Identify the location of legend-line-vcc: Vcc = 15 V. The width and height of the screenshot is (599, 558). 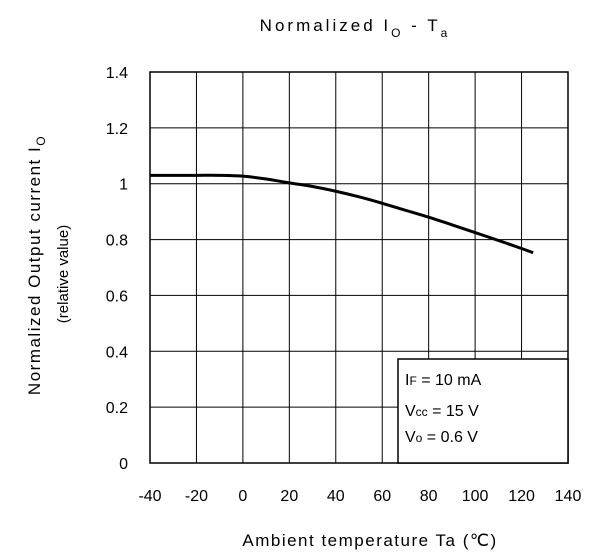
(442, 411).